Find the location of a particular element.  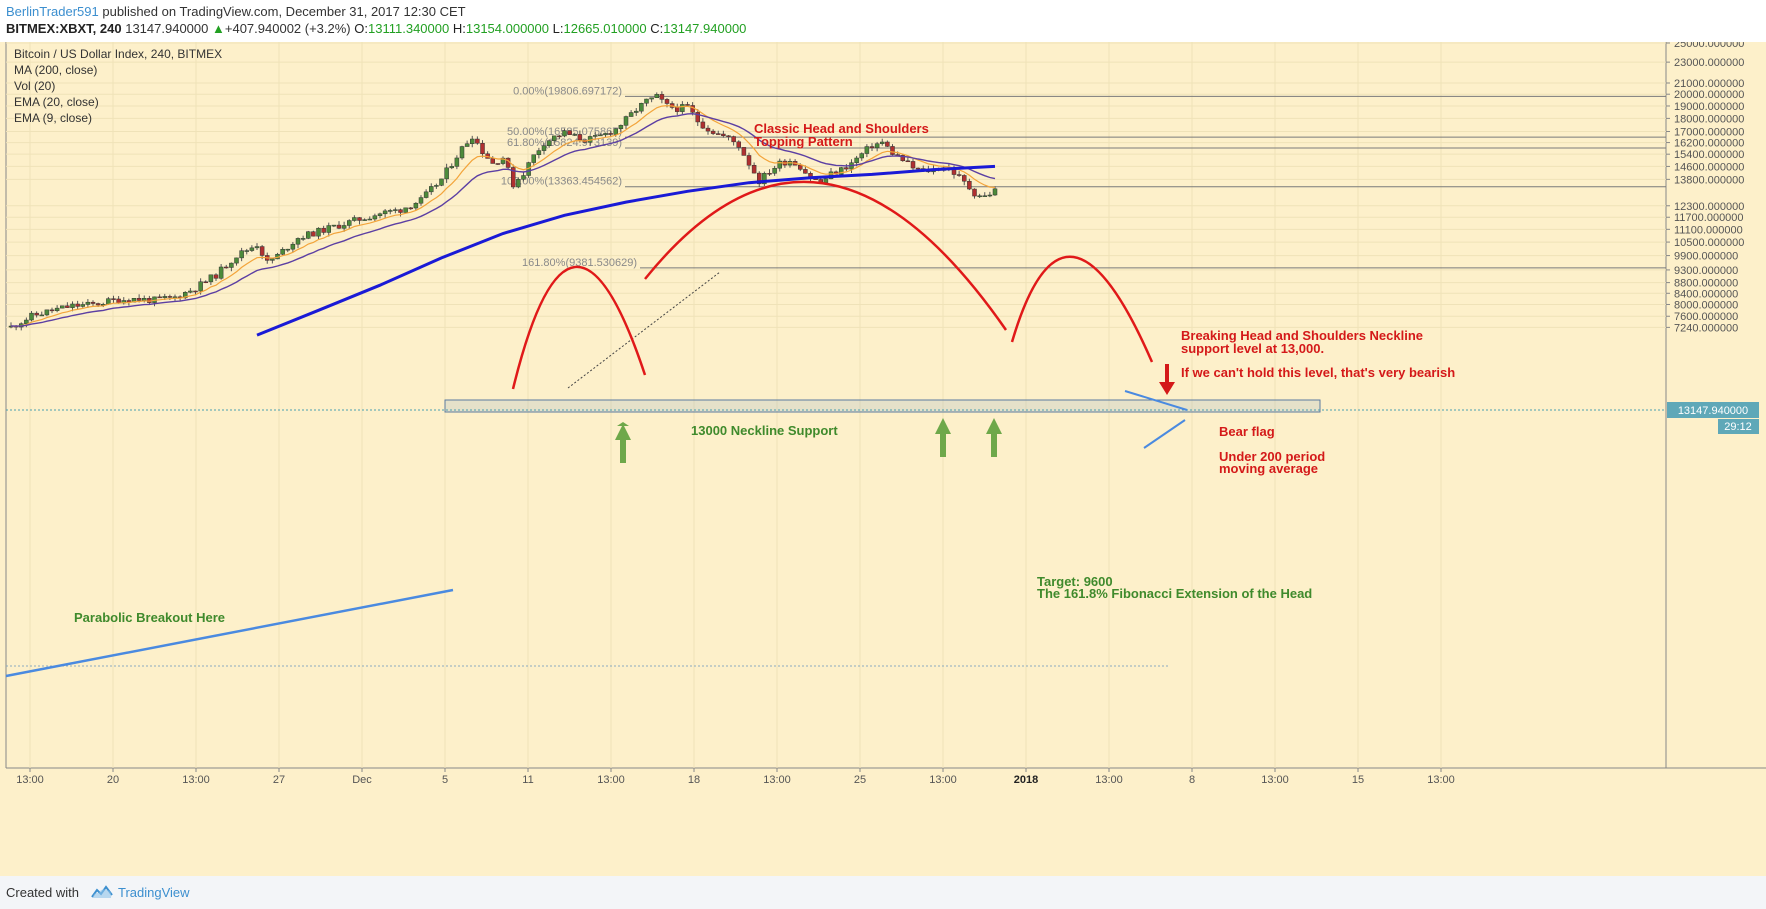

ema9-line is located at coordinates (503, 215).